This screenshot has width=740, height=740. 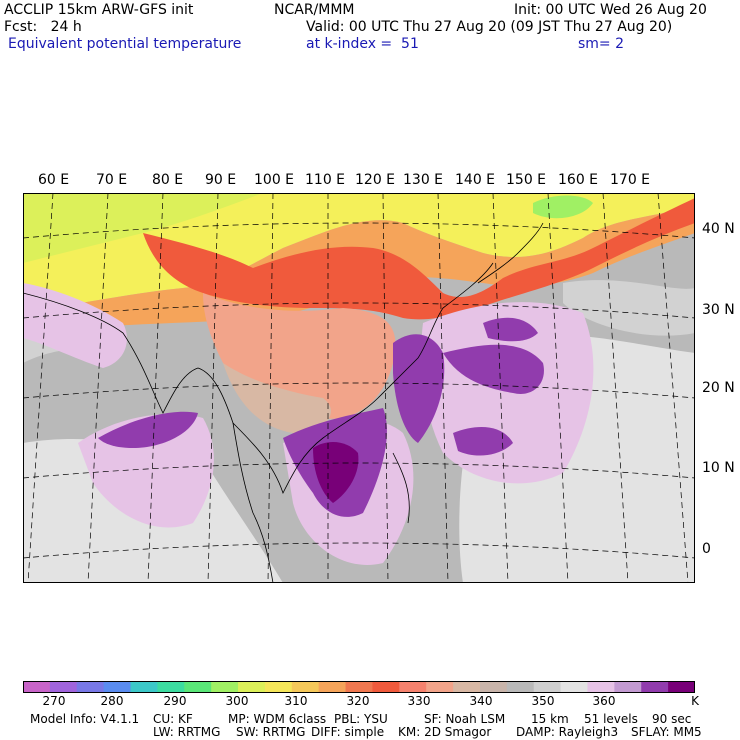 What do you see at coordinates (483, 441) in the screenshot?
I see `pacific-purple-patch` at bounding box center [483, 441].